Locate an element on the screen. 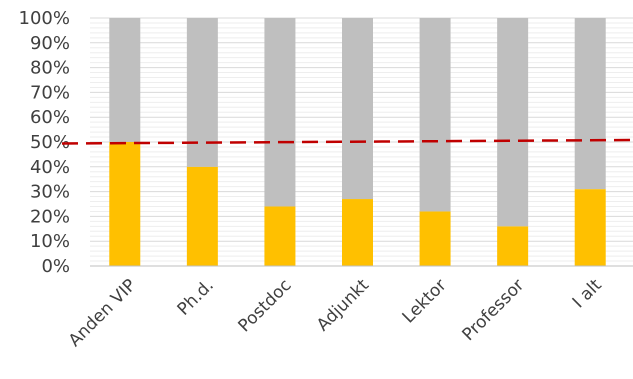 Image resolution: width=633 pixels, height=379 pixels. y-tick-label: 10% is located at coordinates (50, 241).